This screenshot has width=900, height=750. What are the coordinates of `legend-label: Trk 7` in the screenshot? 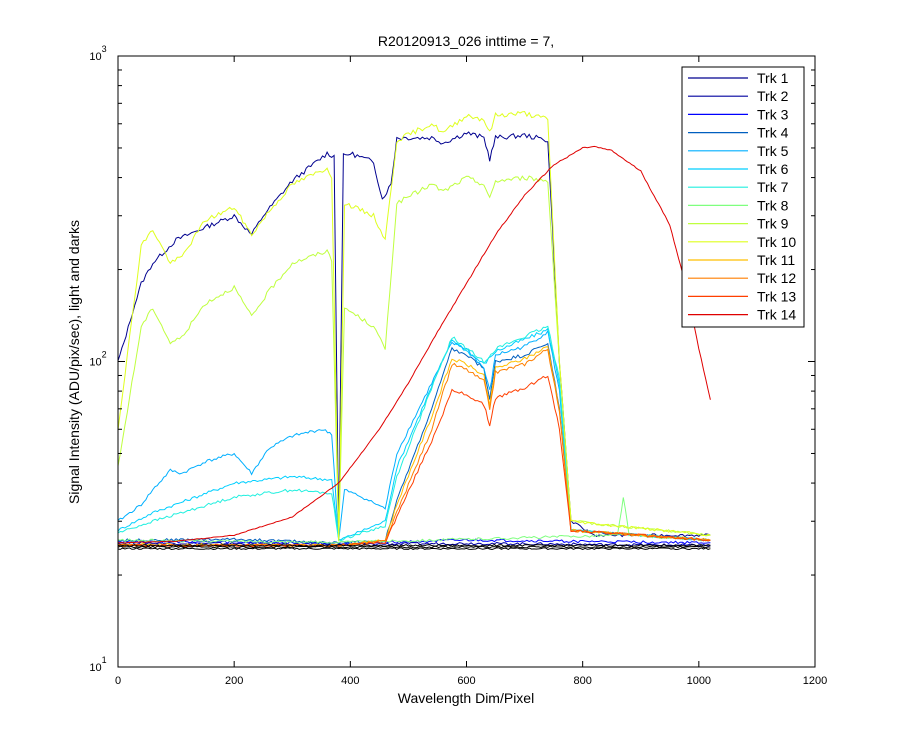 It's located at (773, 187).